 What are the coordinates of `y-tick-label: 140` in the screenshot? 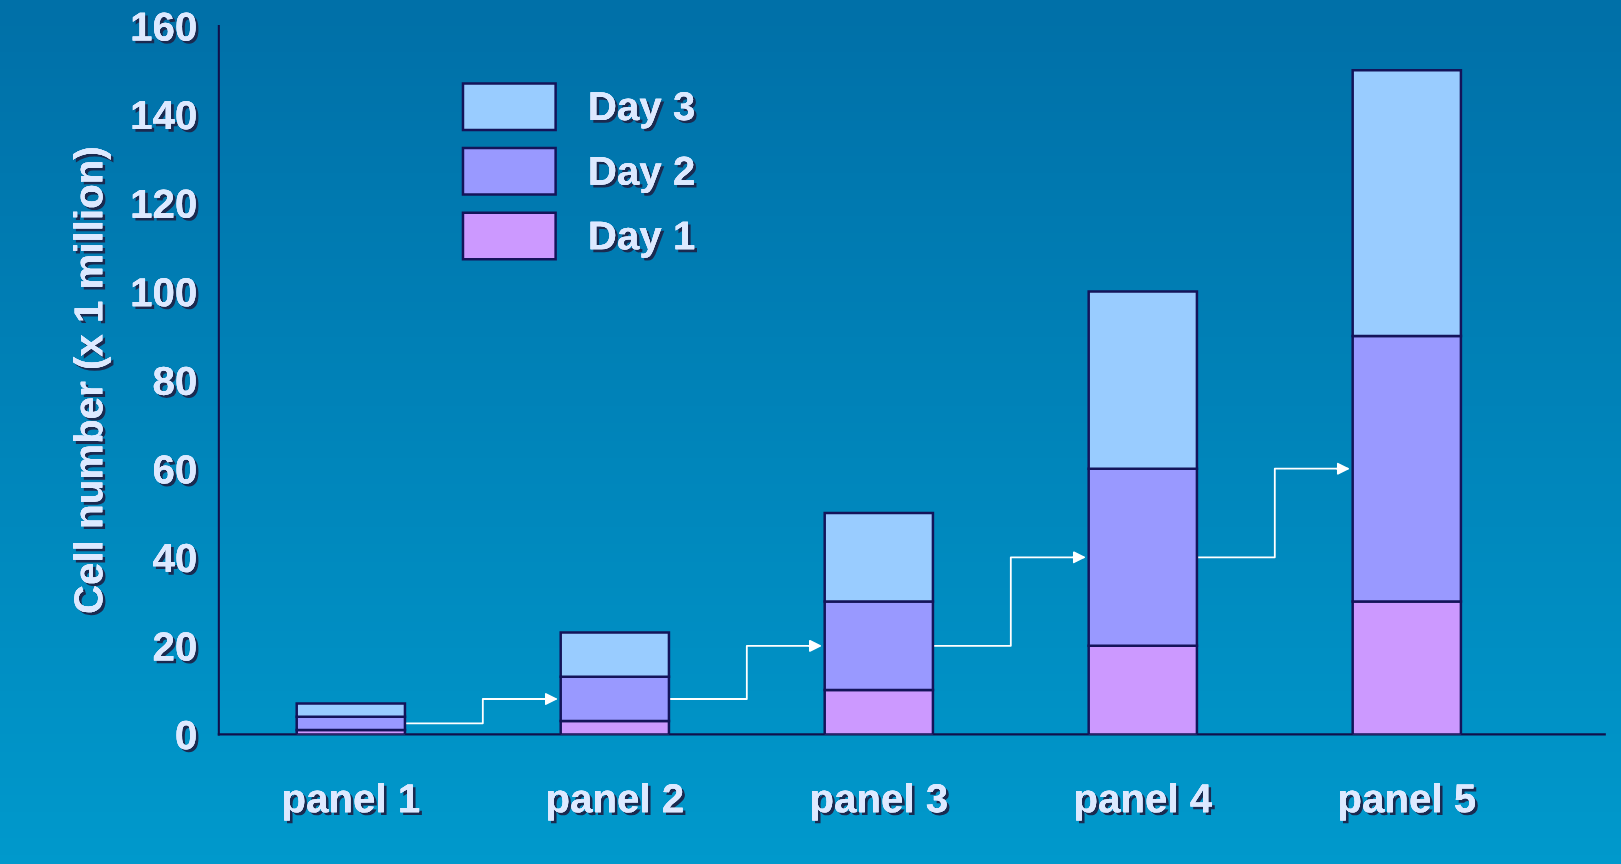 It's located at (165, 116).